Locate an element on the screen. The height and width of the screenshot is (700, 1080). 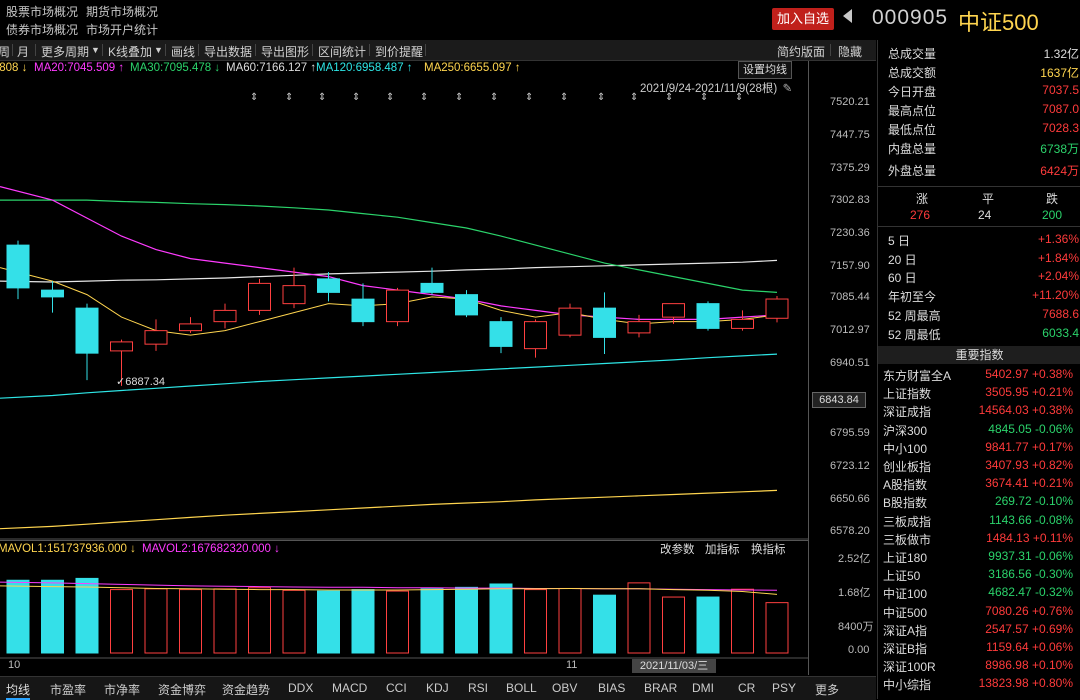
date-range: 2021/9/24-2021/11/9(28根) ✎ is located at coordinates (716, 88).